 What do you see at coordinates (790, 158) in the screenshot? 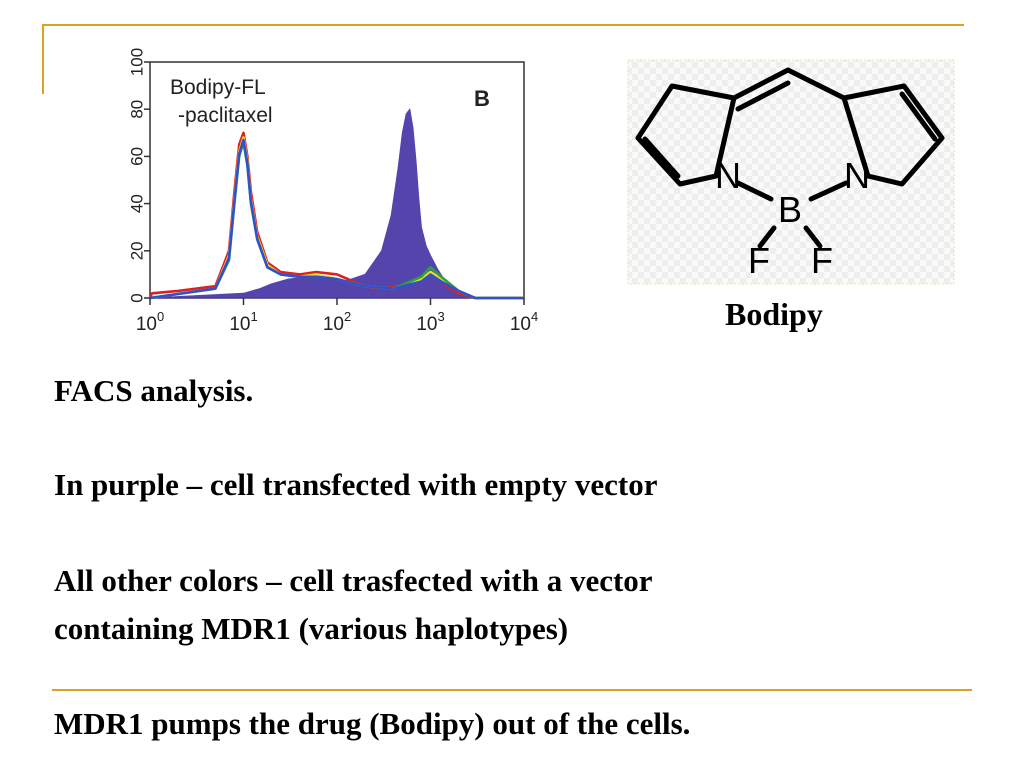
I see `bond-lines` at bounding box center [790, 158].